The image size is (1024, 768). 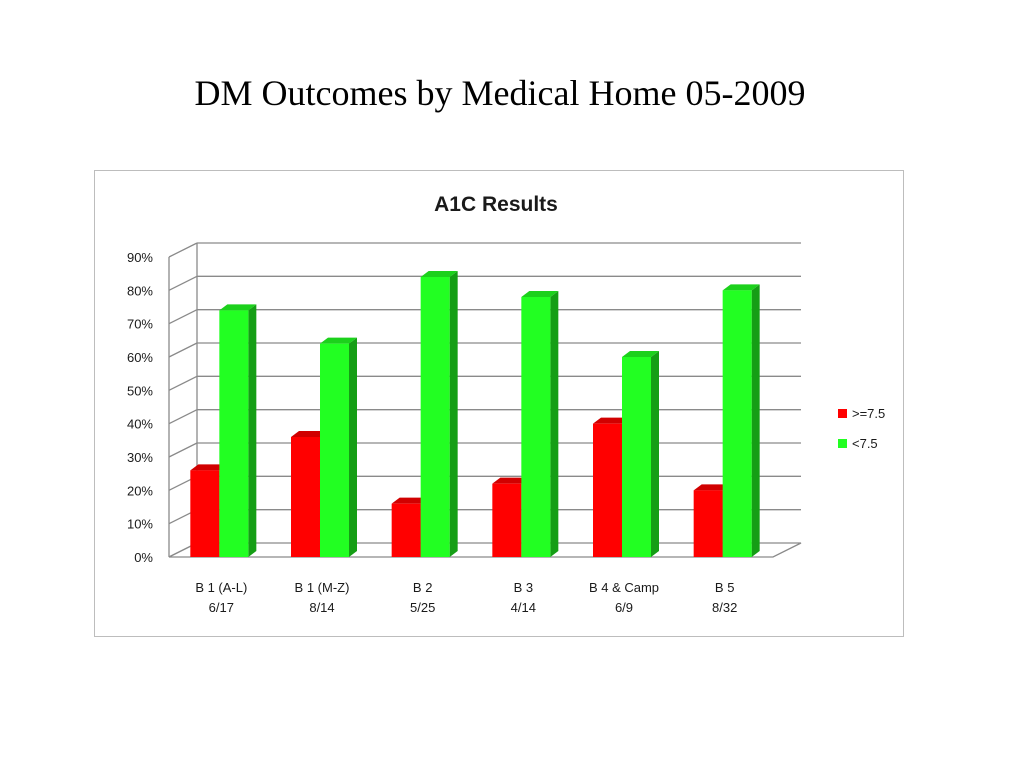 I want to click on x-tick-label: 6/9, so click(x=624, y=607).